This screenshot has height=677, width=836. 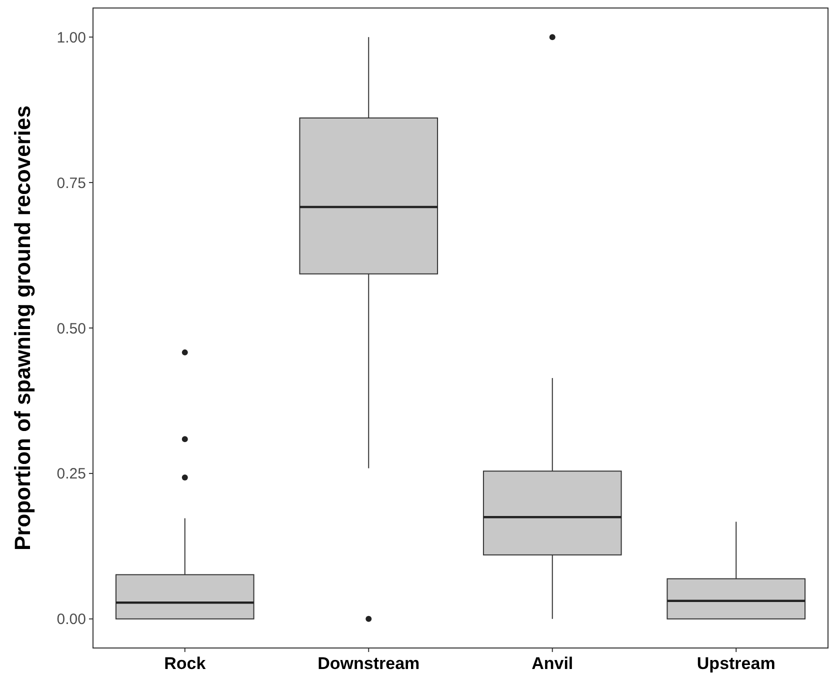 I want to click on x-tick-label: Downstream, so click(x=369, y=663).